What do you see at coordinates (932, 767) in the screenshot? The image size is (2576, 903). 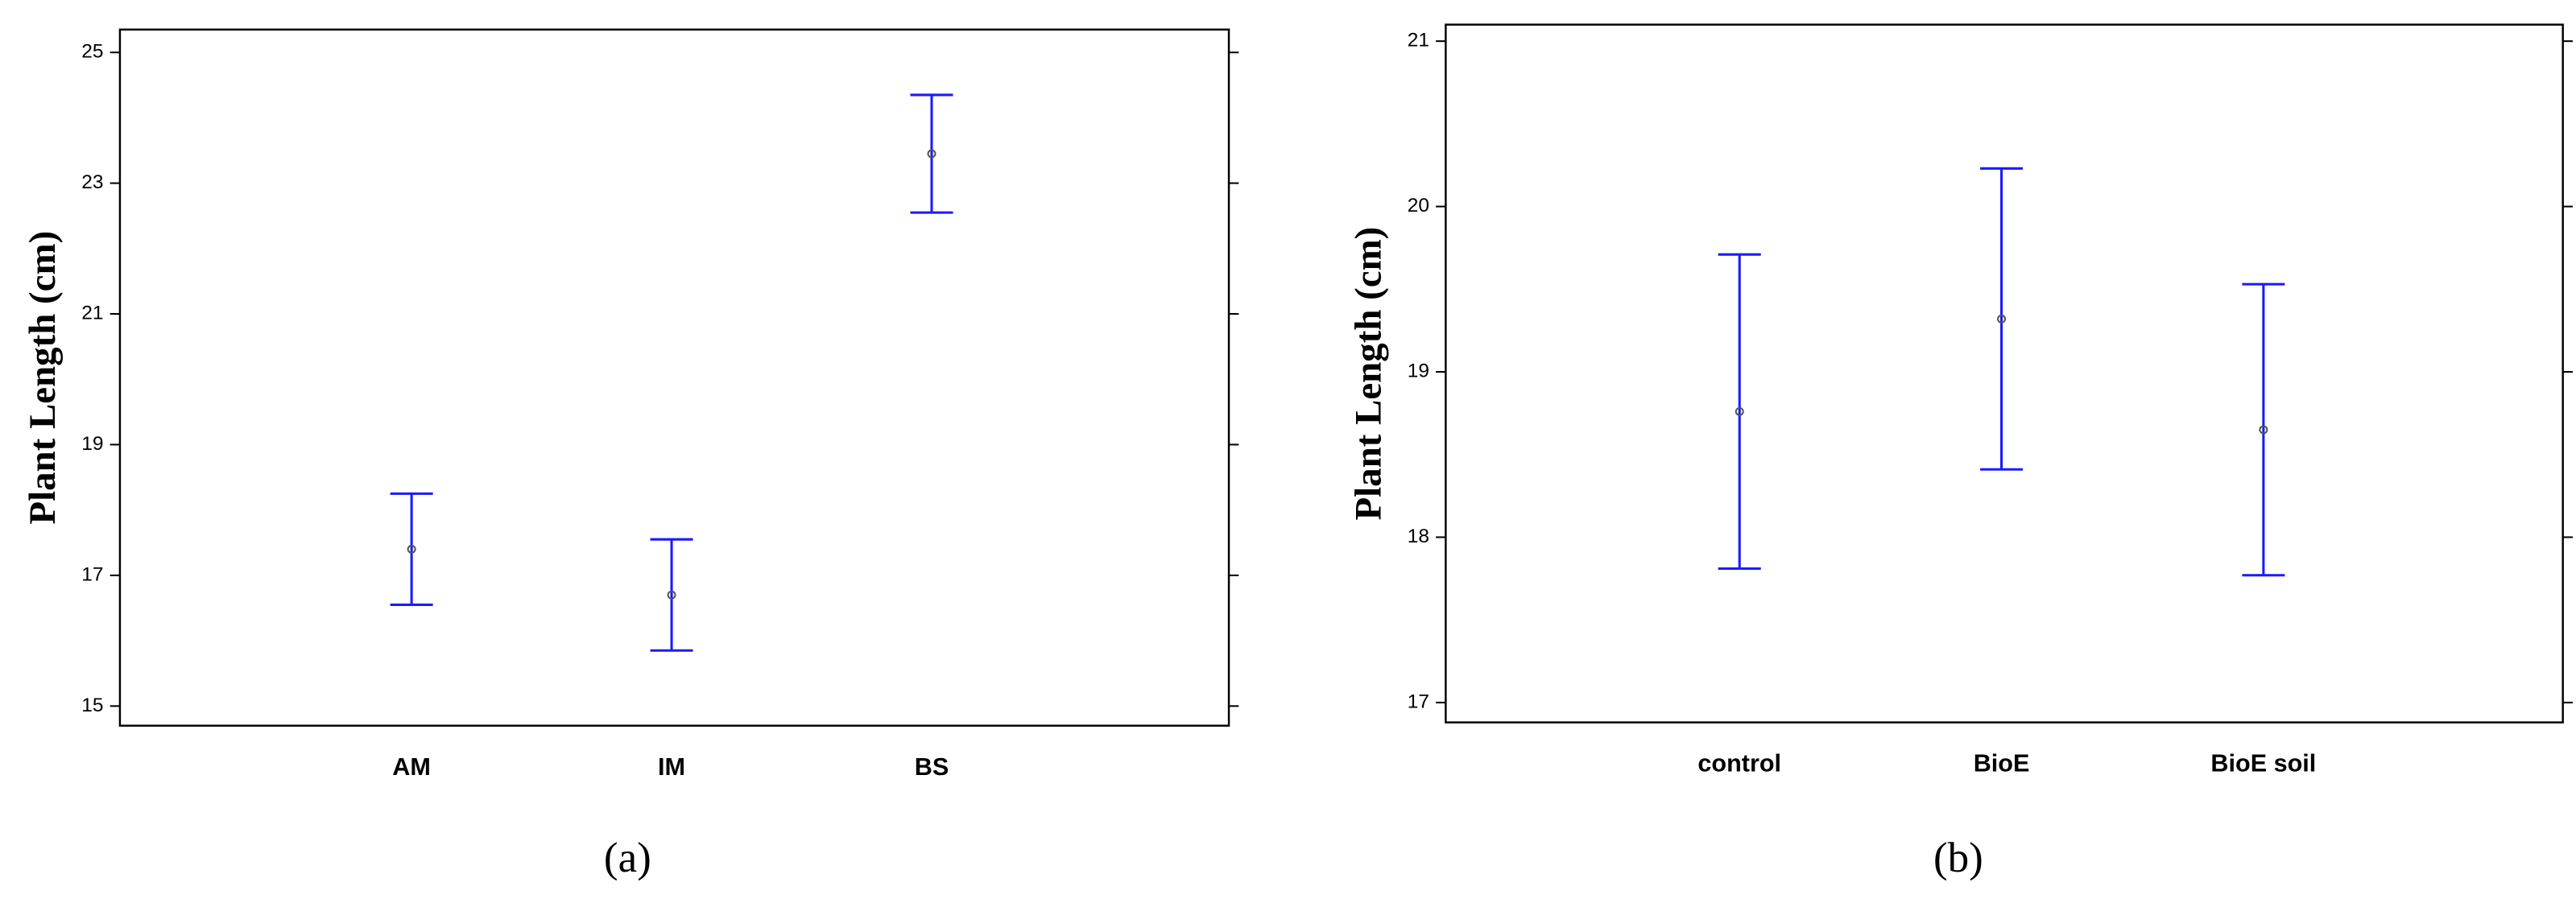 I see `x-tick-label: BS` at bounding box center [932, 767].